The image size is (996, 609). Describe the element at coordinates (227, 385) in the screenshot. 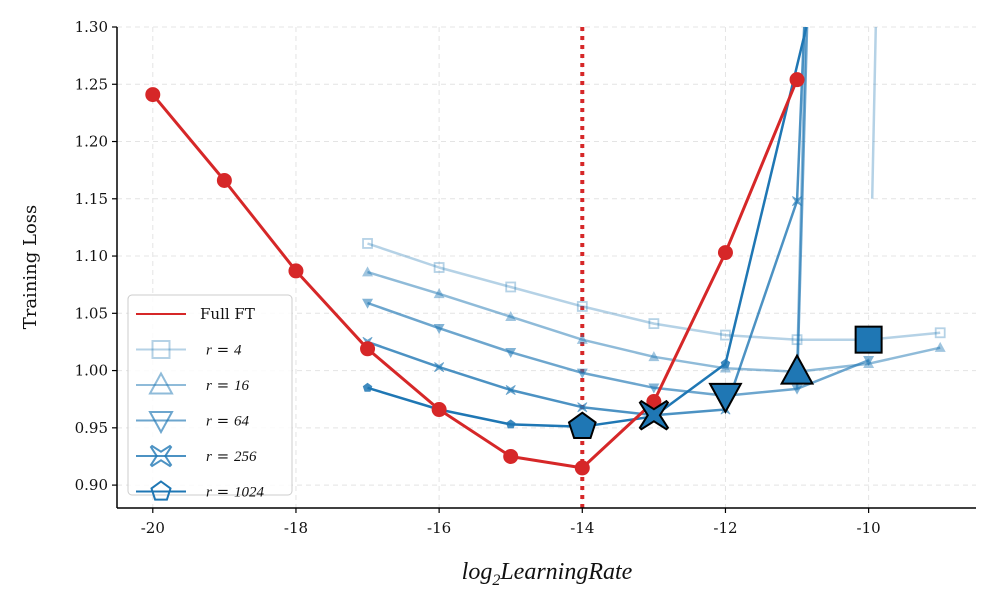

I see `legend-label: r = 16` at that location.